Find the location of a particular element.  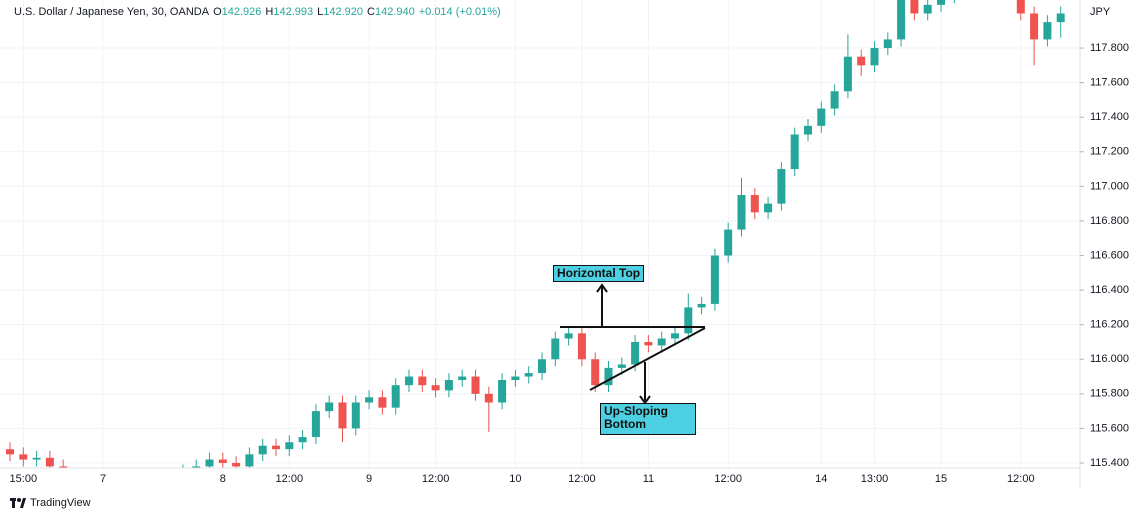

x-tick-label: 10 is located at coordinates (515, 479).